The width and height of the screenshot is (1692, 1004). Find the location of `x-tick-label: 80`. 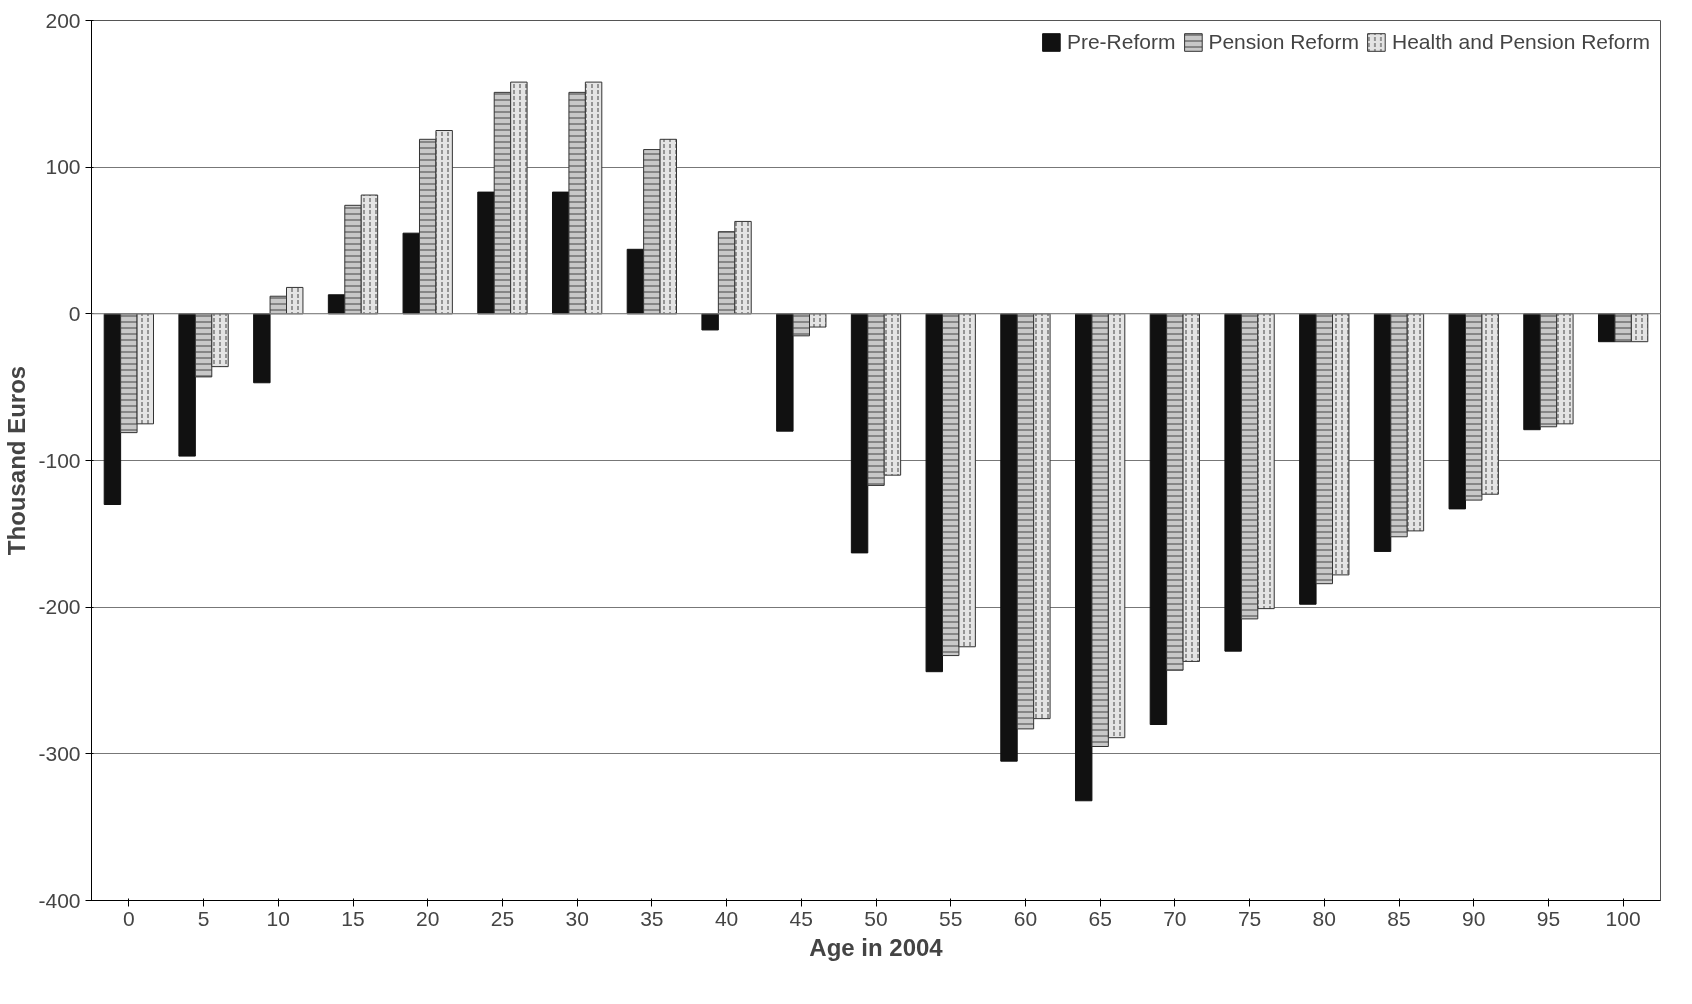

x-tick-label: 80 is located at coordinates (1324, 918).